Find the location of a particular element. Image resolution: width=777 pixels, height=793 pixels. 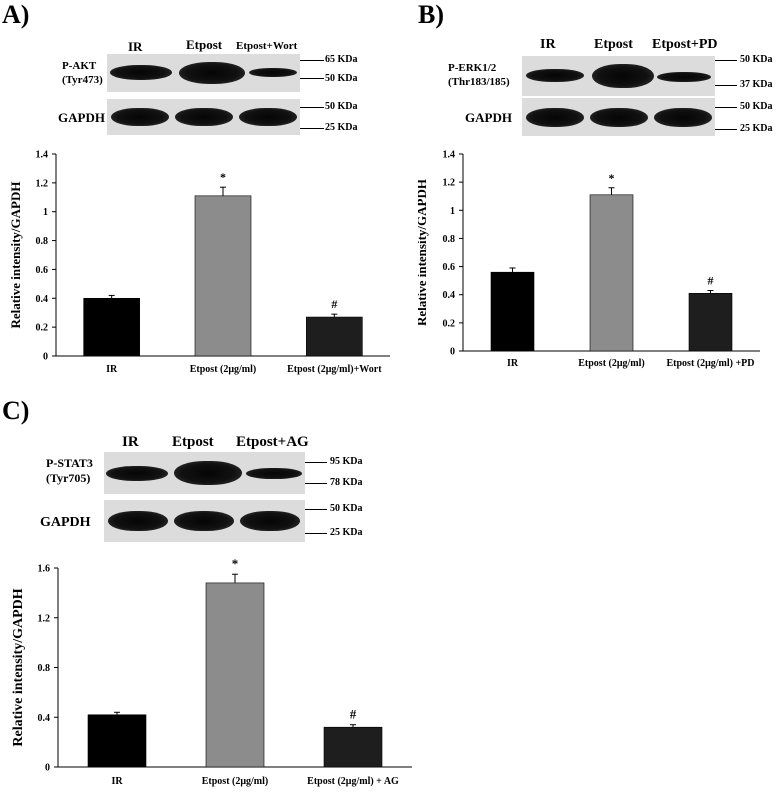

chart-a-annotation-2: # is located at coordinates (334, 304).